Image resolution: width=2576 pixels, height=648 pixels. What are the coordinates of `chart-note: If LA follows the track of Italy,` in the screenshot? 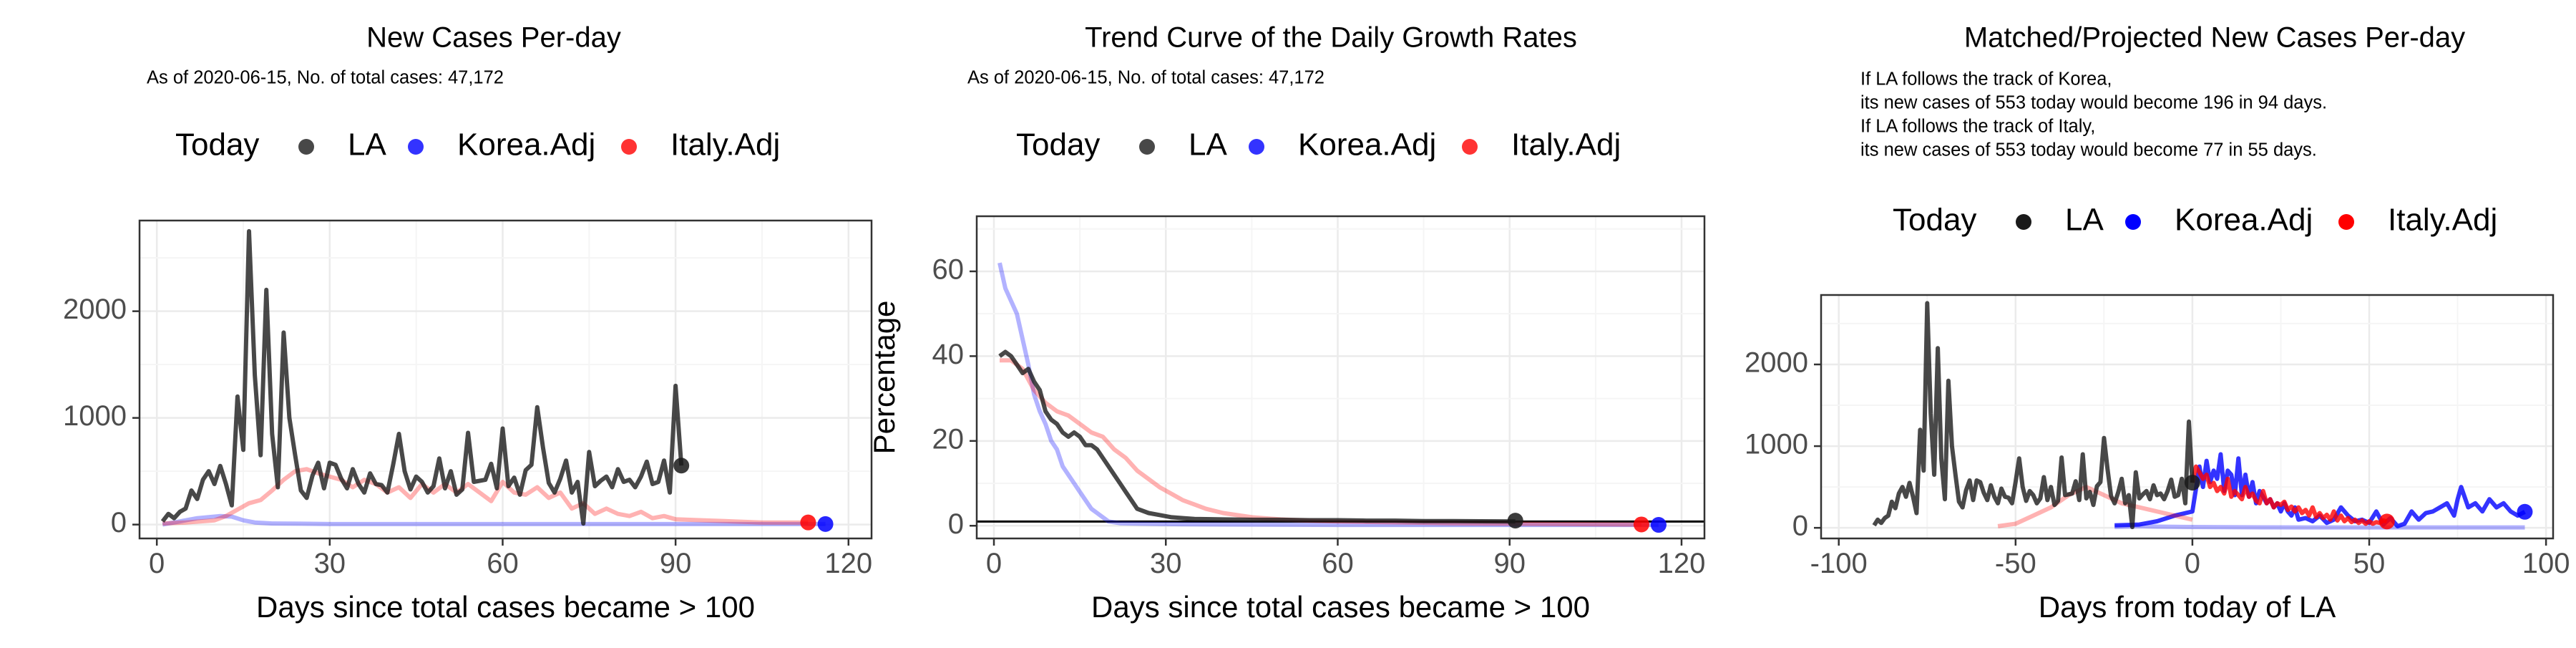 It's located at (1977, 127).